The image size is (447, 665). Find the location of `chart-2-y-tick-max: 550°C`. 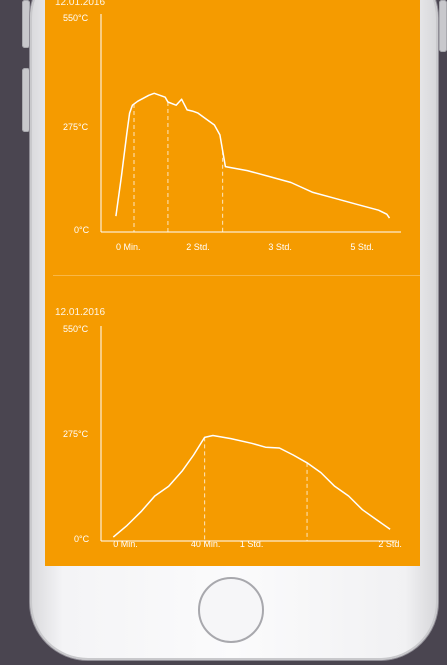

chart-2-y-tick-max: 550°C is located at coordinates (76, 329).